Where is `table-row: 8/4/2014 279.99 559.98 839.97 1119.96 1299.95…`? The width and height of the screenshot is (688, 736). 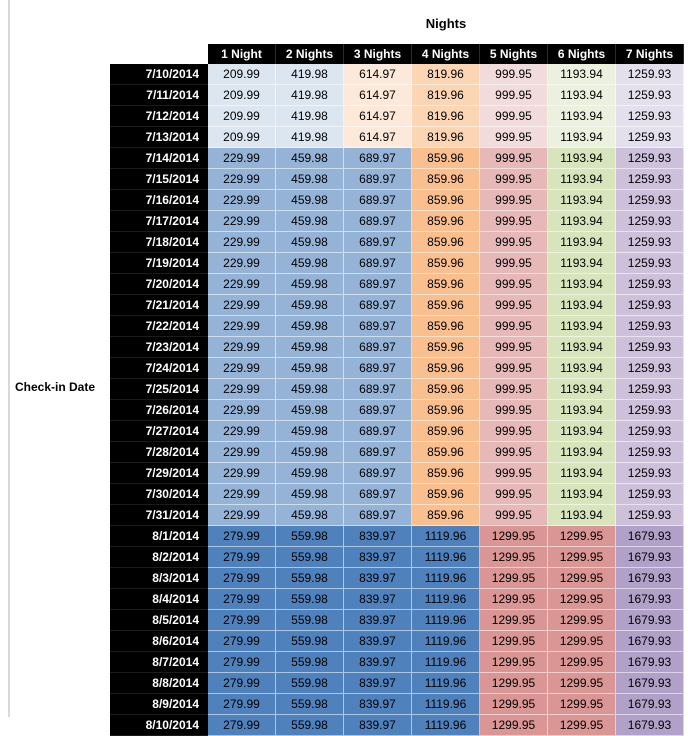
table-row: 8/4/2014 279.99 559.98 839.97 1119.96 1299.95… is located at coordinates (397, 600).